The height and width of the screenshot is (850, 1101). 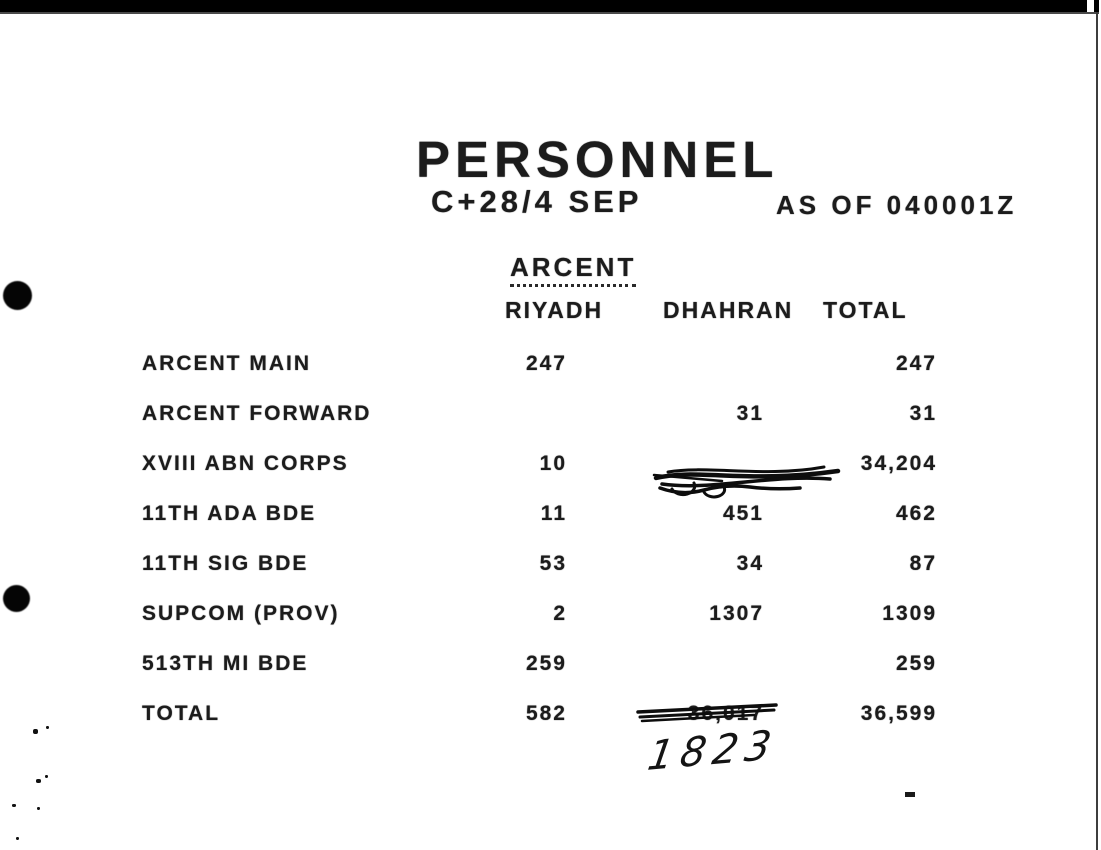 I want to click on riyadh-value: 582, so click(x=546, y=713).